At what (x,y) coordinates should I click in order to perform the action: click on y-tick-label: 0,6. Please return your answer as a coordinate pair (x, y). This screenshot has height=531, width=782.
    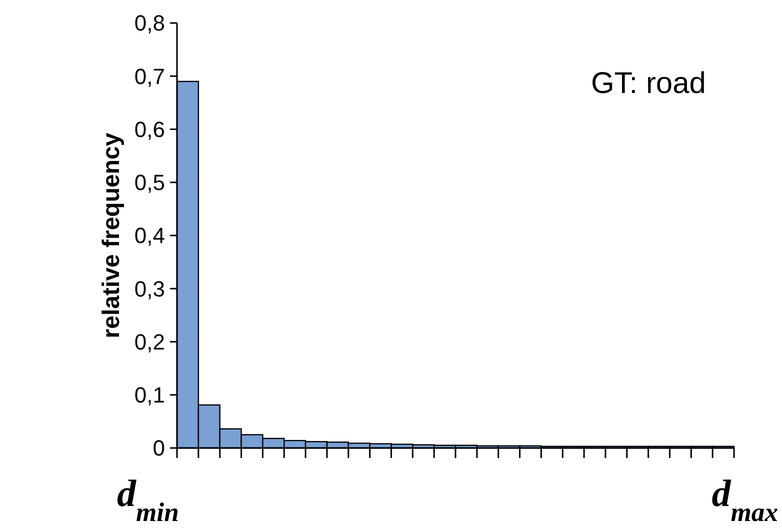
    Looking at the image, I should click on (149, 129).